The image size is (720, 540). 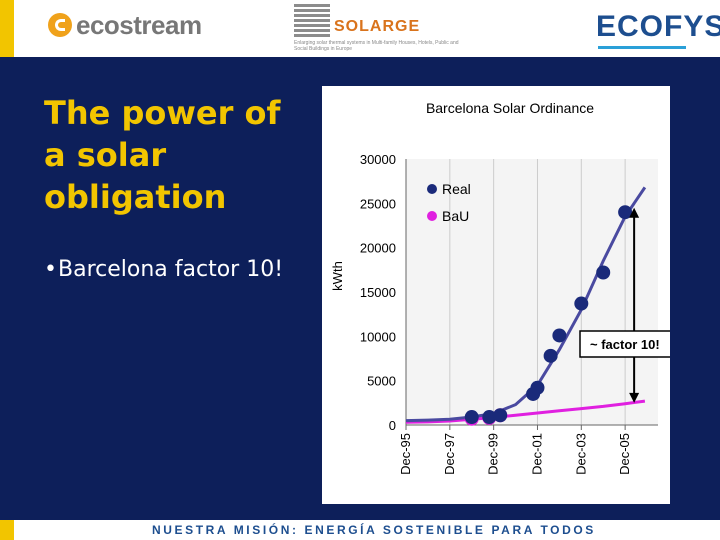 What do you see at coordinates (377, 26) in the screenshot?
I see `solarge-logo-text: SOLARGE` at bounding box center [377, 26].